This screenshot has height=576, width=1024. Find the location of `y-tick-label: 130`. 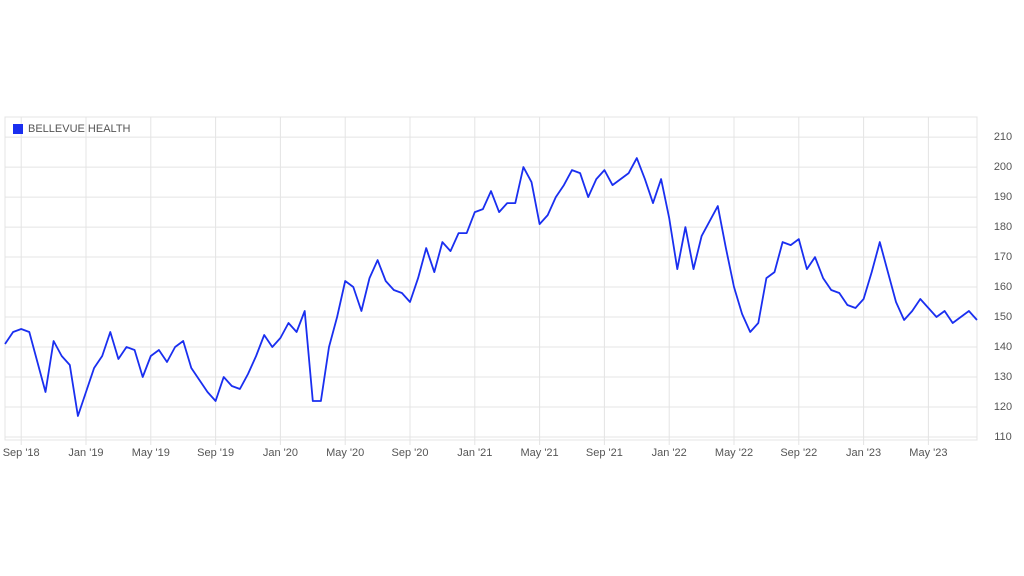

y-tick-label: 130 is located at coordinates (1003, 377).